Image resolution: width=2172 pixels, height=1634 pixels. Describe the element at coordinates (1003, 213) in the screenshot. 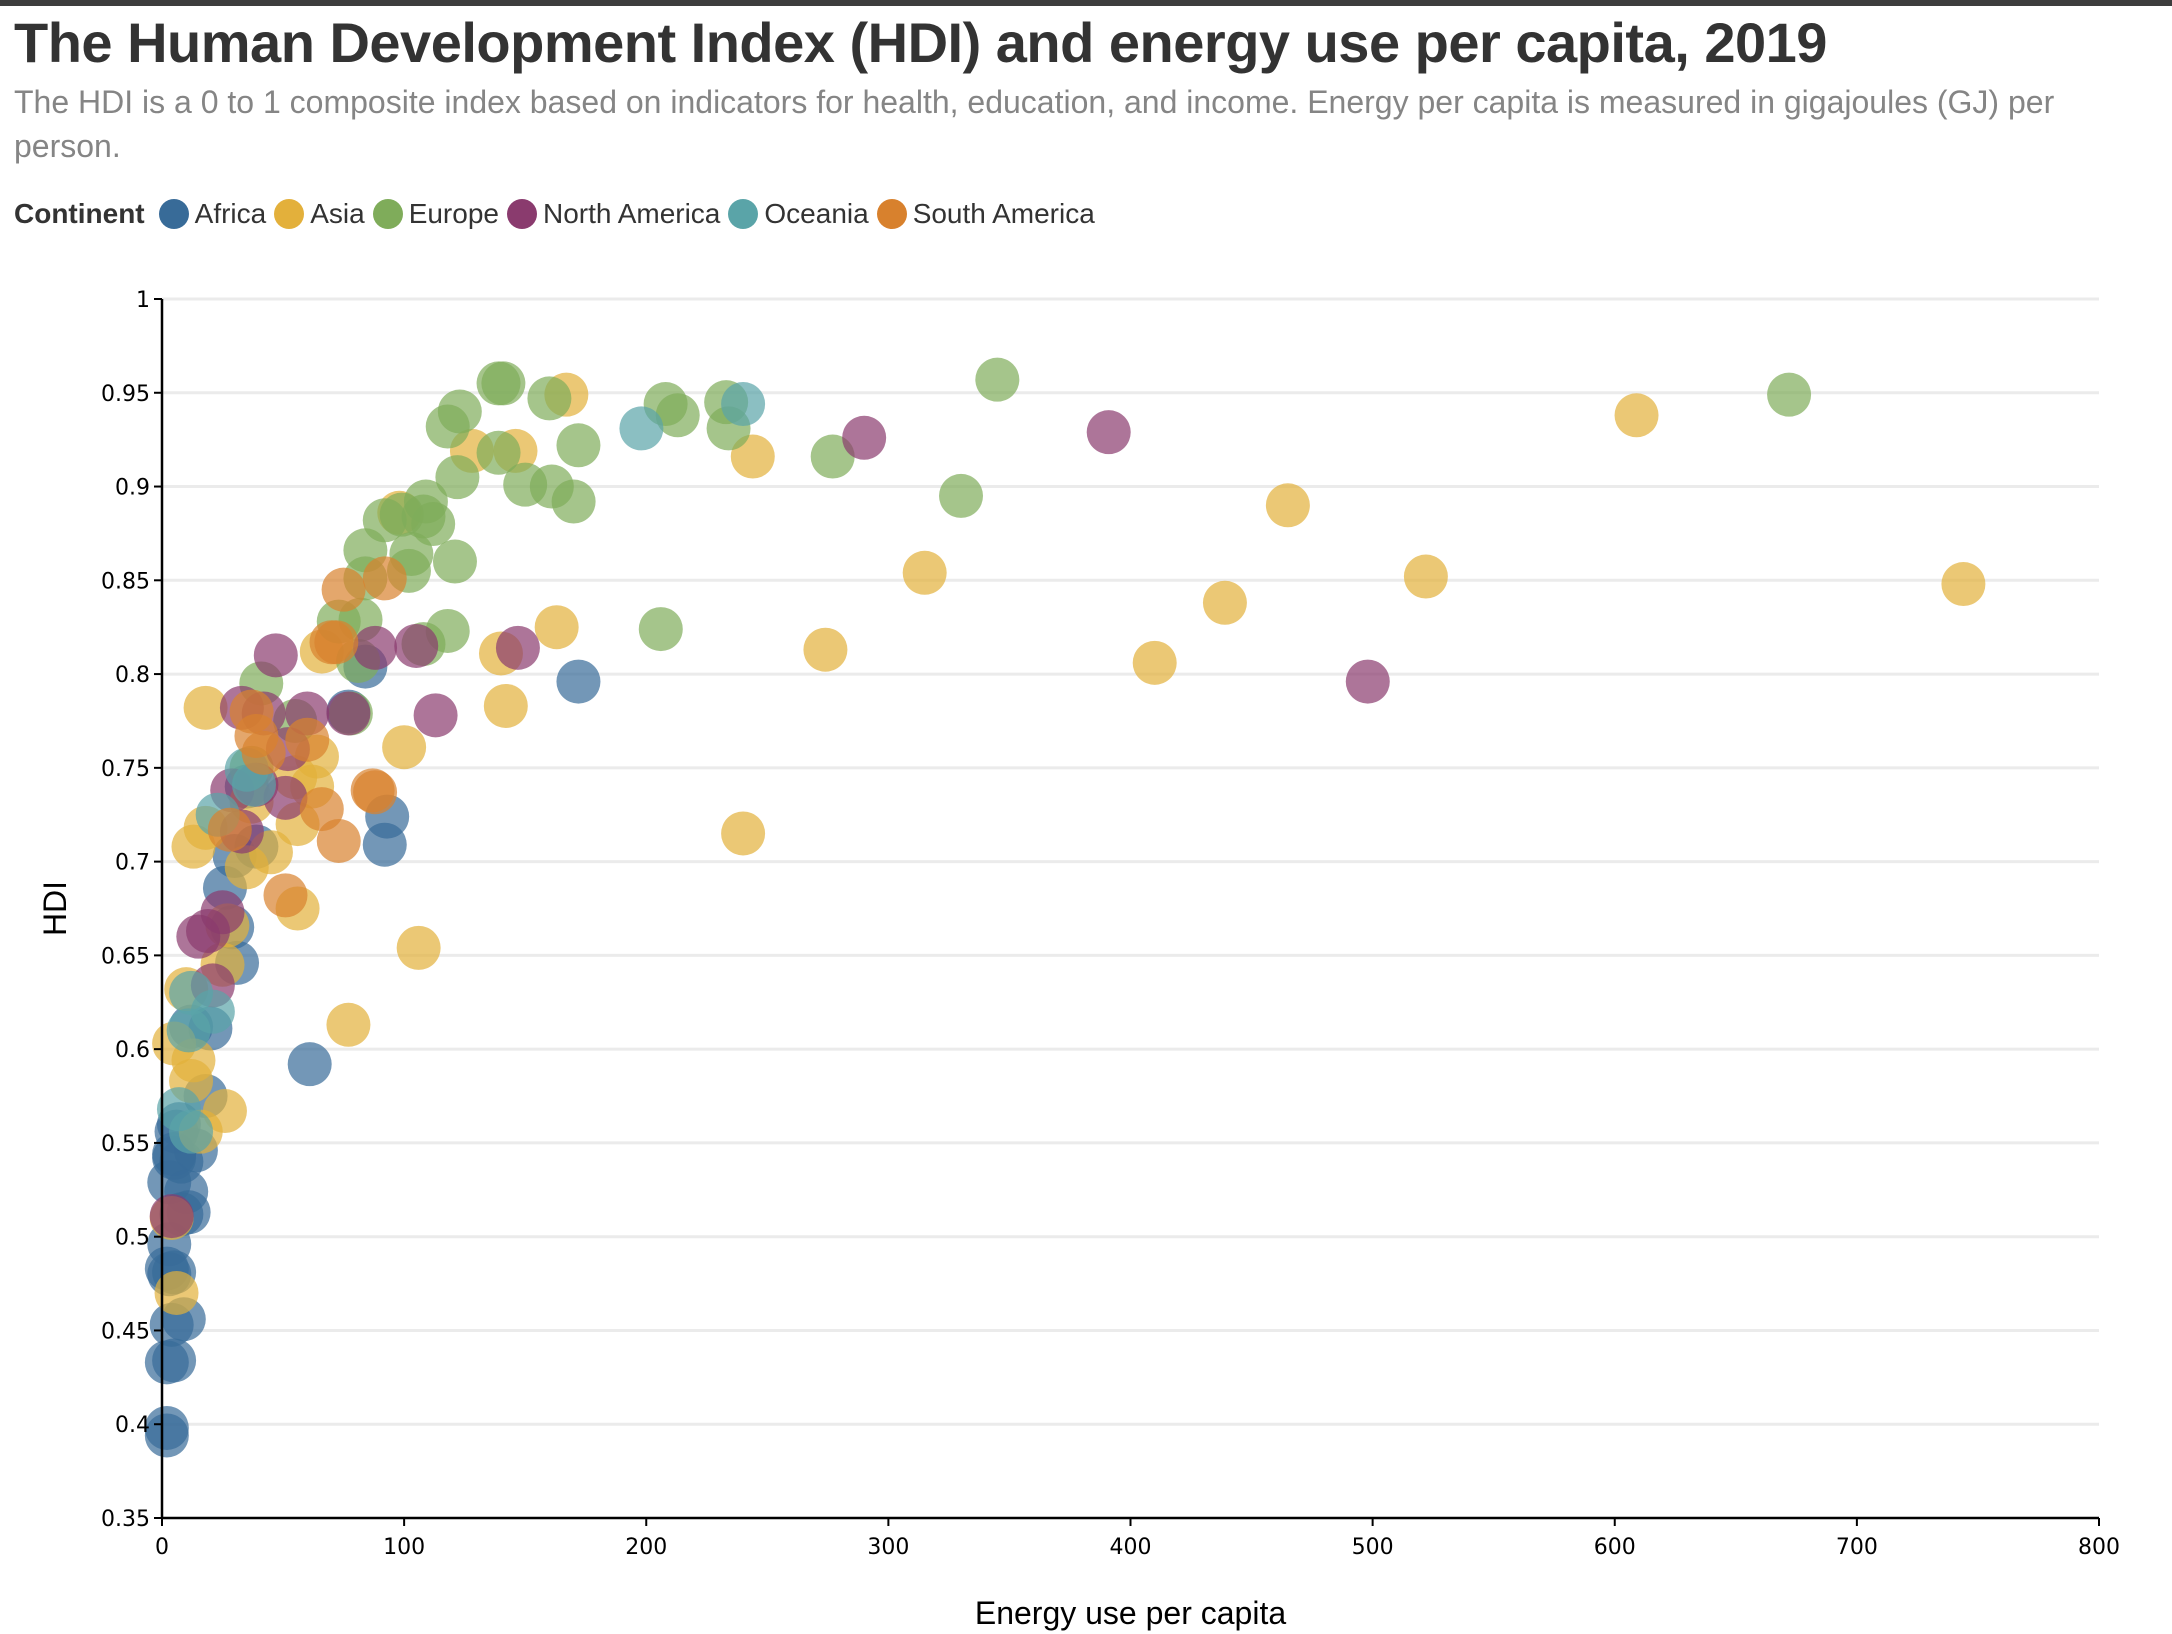

I see `legend-label: South America` at that location.